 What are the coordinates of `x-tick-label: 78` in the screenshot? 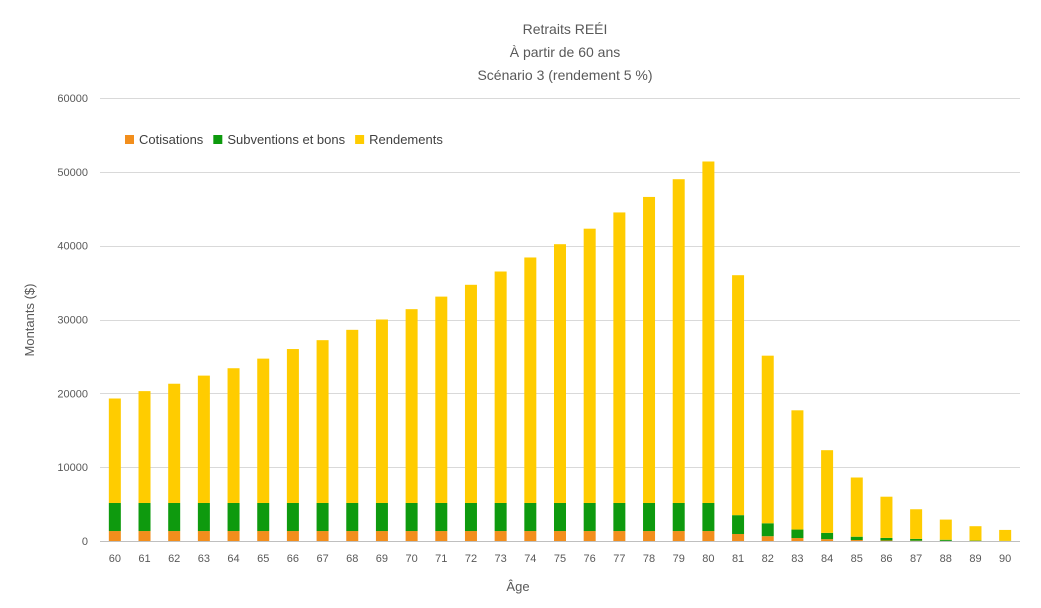 It's located at (649, 559).